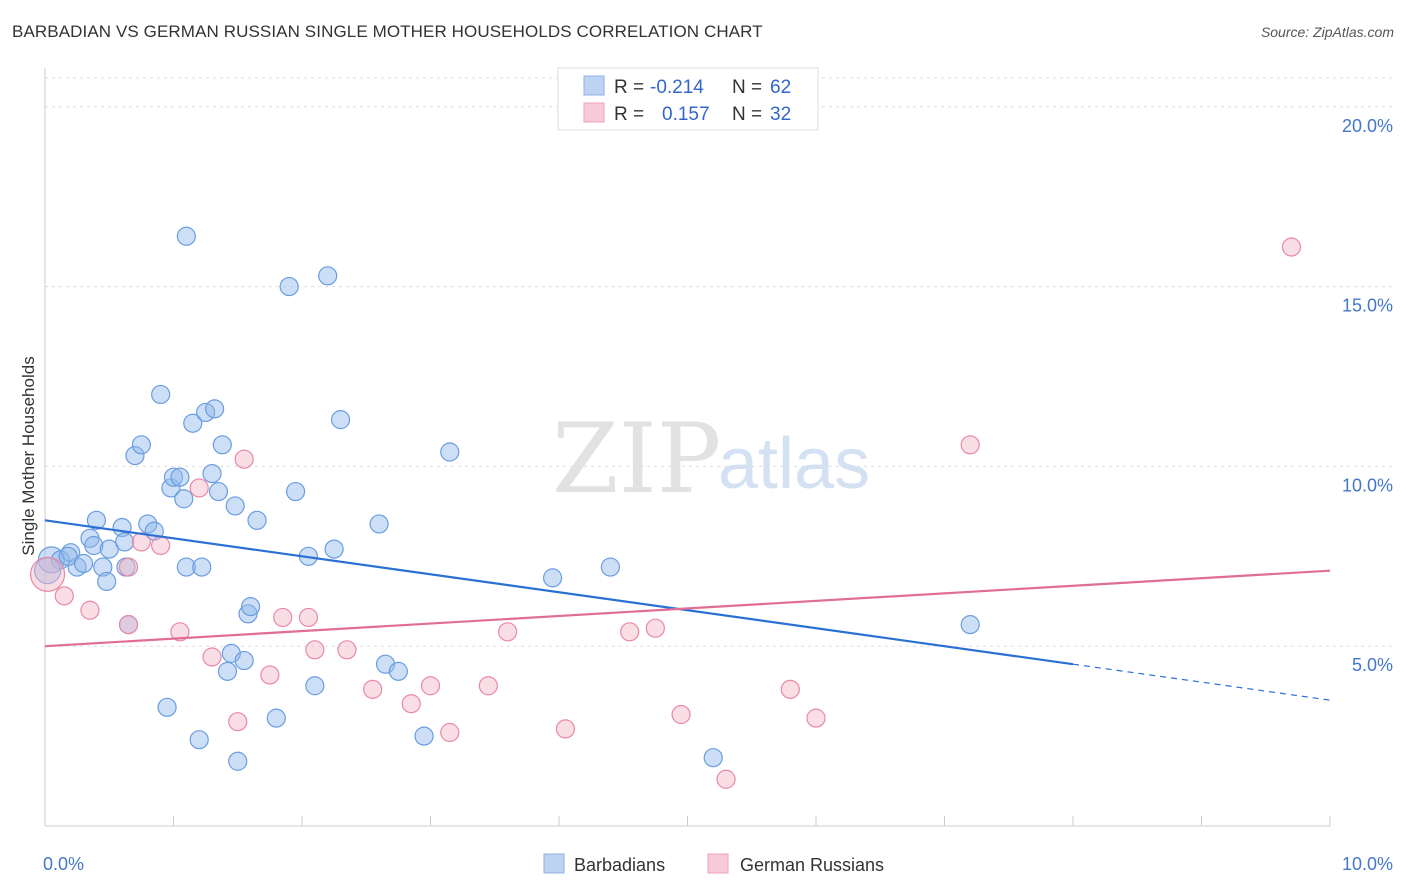 The height and width of the screenshot is (892, 1406). I want to click on watermark: ZIP atlas, so click(711, 459).